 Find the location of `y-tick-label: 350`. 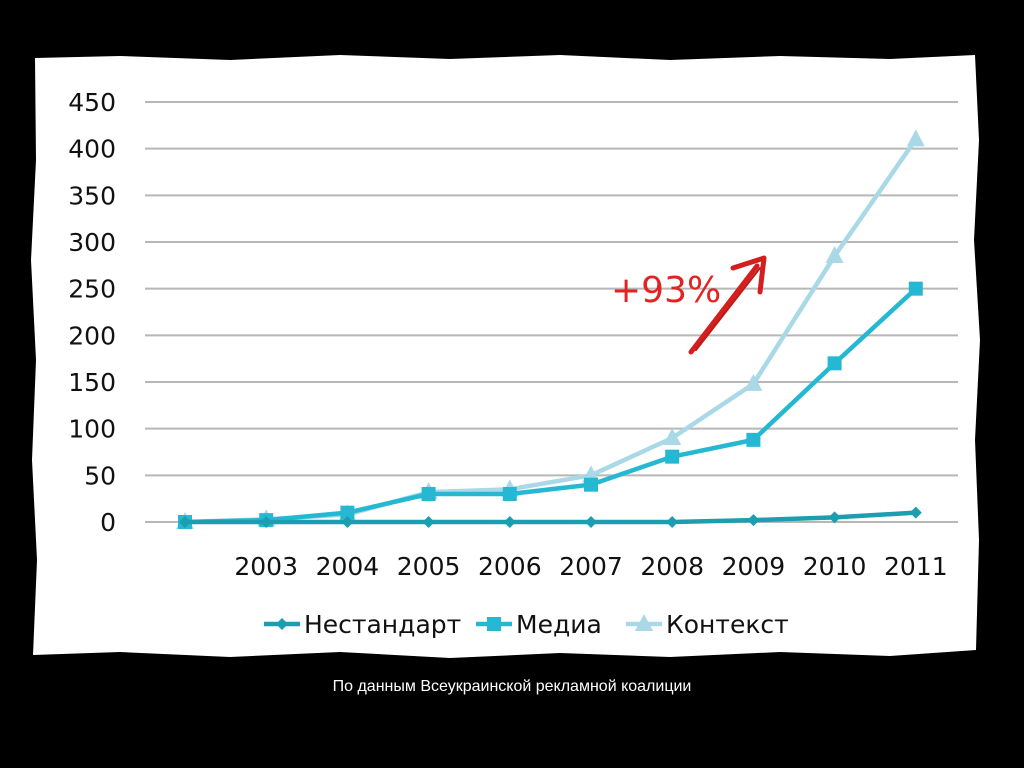

y-tick-label: 350 is located at coordinates (92, 195).